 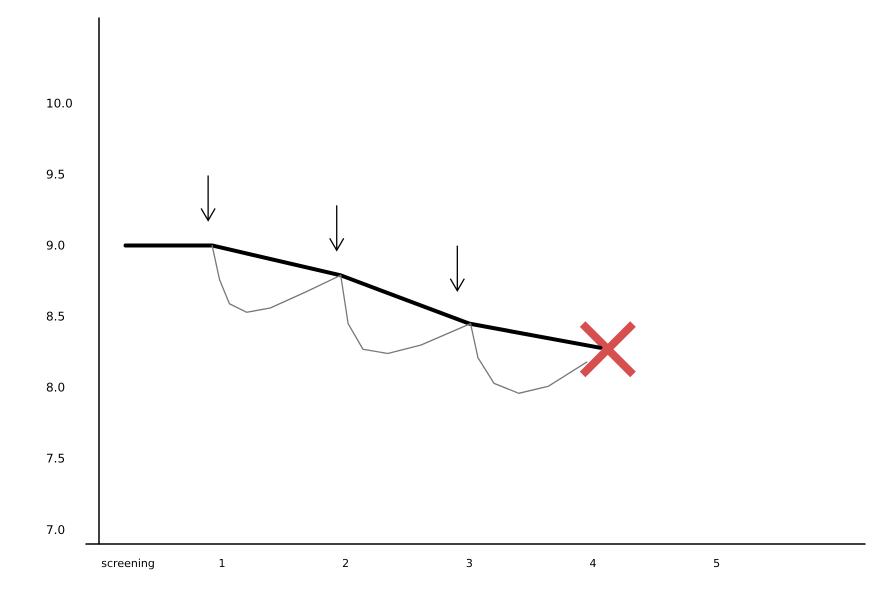 What do you see at coordinates (592, 563) in the screenshot?
I see `x-tick-label: 4` at bounding box center [592, 563].